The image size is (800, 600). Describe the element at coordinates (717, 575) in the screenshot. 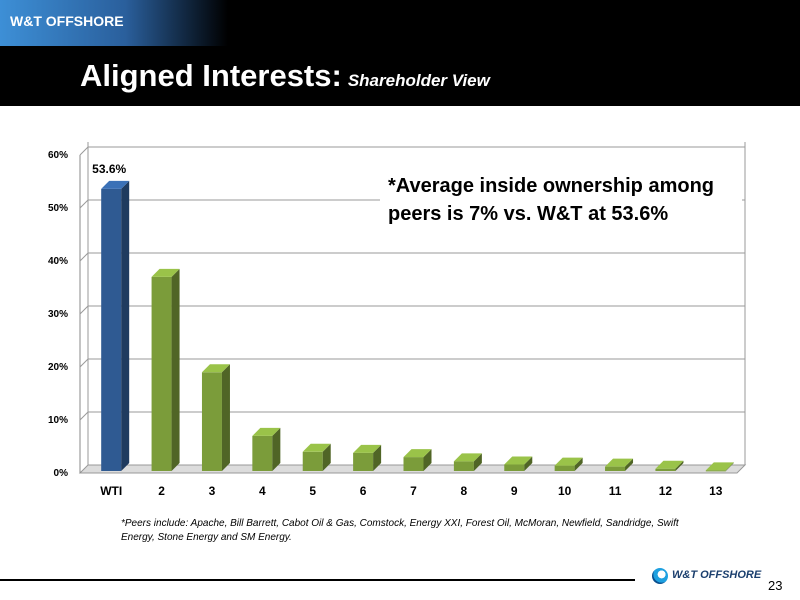

I see `logo-text: W&T OFFSHORE` at that location.